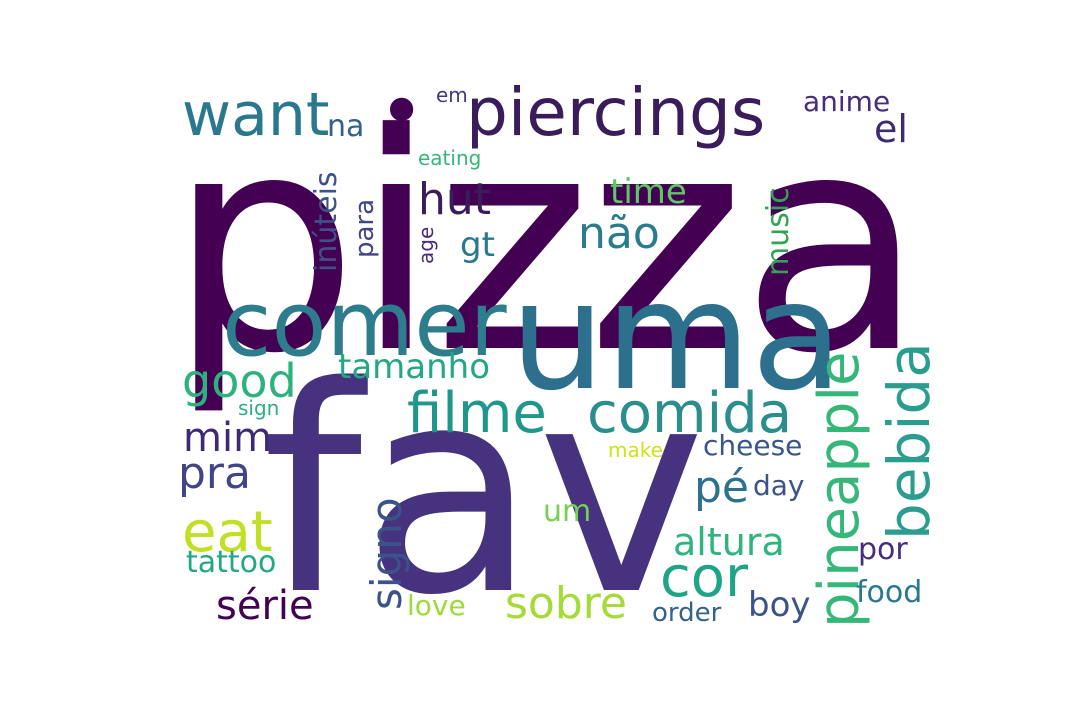 The image size is (1080, 720). I want to click on word-na: na, so click(346, 126).